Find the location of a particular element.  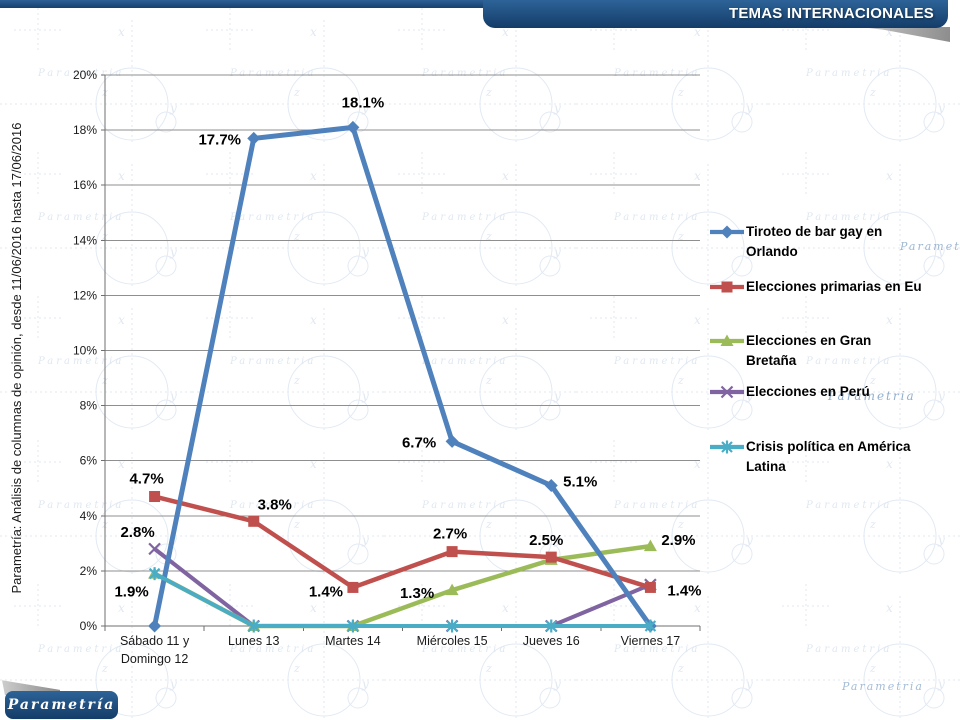

x-axis-label: Jueves 16 is located at coordinates (551, 641).